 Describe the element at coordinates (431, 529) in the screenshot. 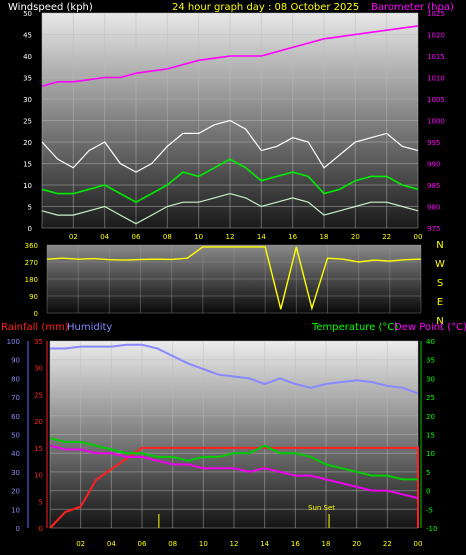

I see `temperature-y-tick: -10` at that location.